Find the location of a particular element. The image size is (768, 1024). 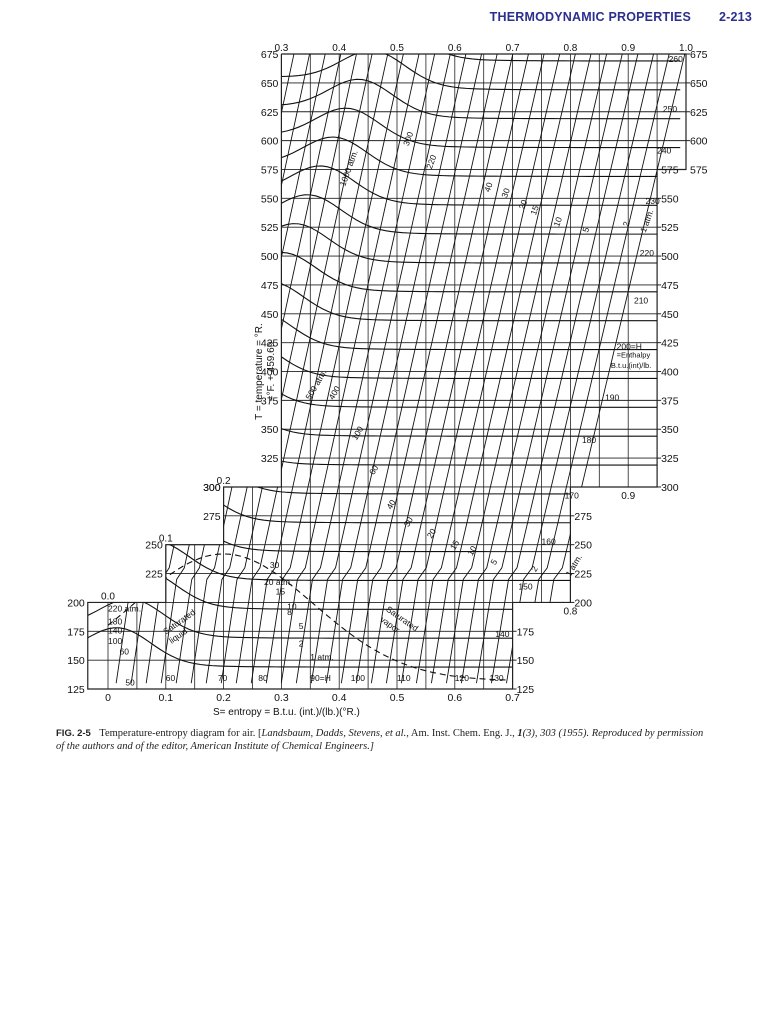

enthalpy-legend: B.t.u.(int)/lb. is located at coordinates (631, 365).